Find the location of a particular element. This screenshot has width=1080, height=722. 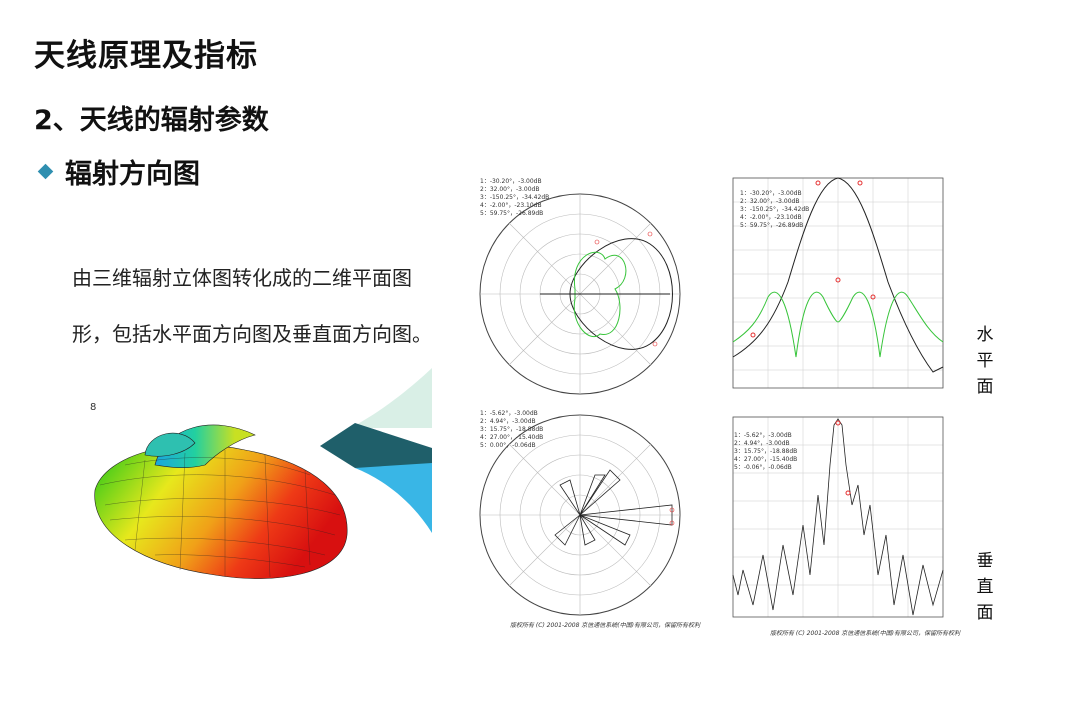

description-text: 由三维辐射立体图转化成的二维平面图形，包括水平面方向图及垂直面方向图。 is located at coordinates (252, 306).